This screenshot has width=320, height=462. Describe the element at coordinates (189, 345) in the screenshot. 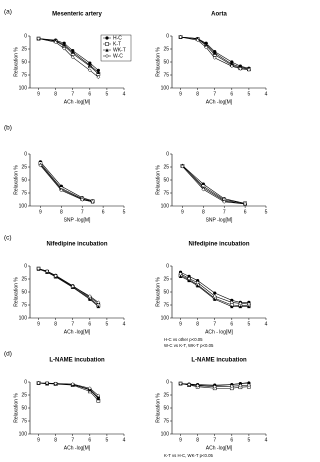

I see `annotation: W-C vs K-T, WK-T p<0.05` at that location.